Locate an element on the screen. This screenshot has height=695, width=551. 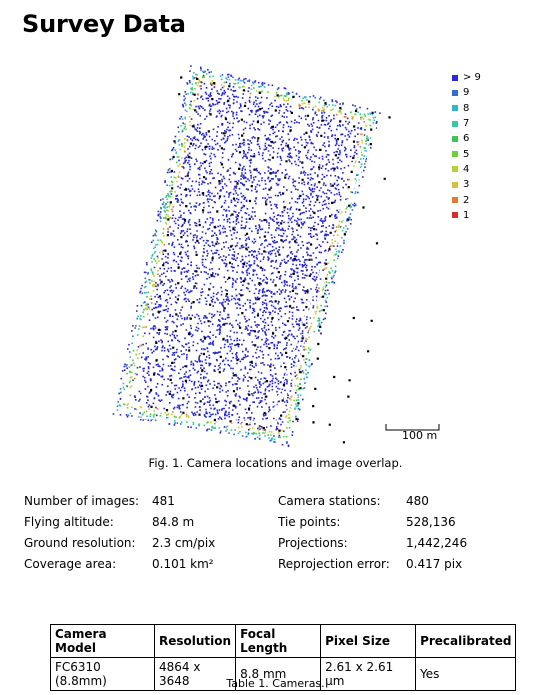
stat-coverage-area: Coverage area: 0.101 km² is located at coordinates (119, 564).